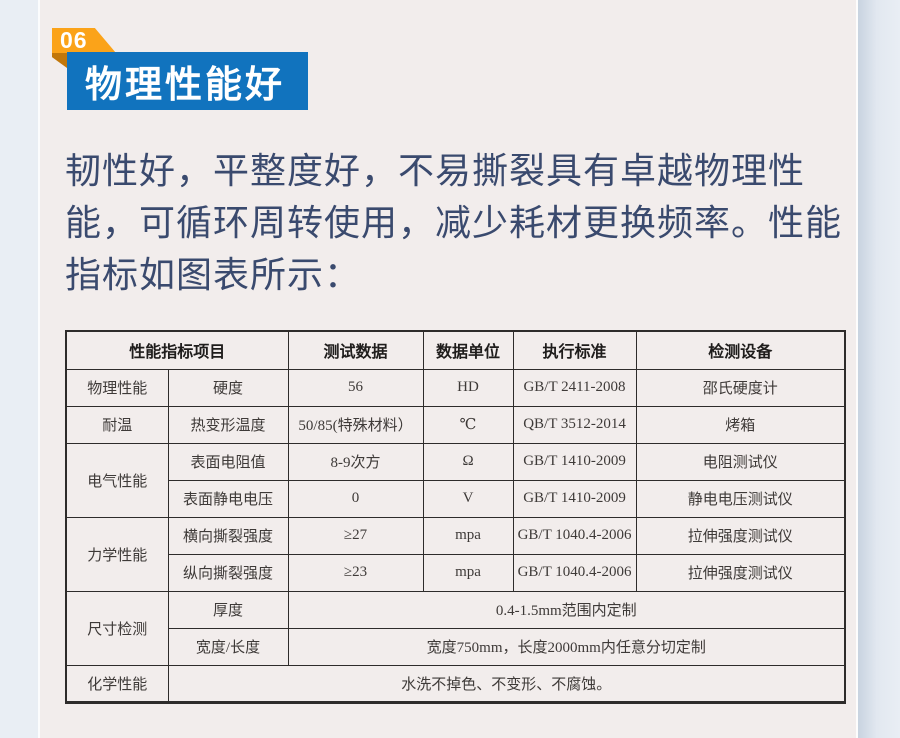 This screenshot has width=900, height=738. I want to click on cell-unit: V, so click(468, 498).